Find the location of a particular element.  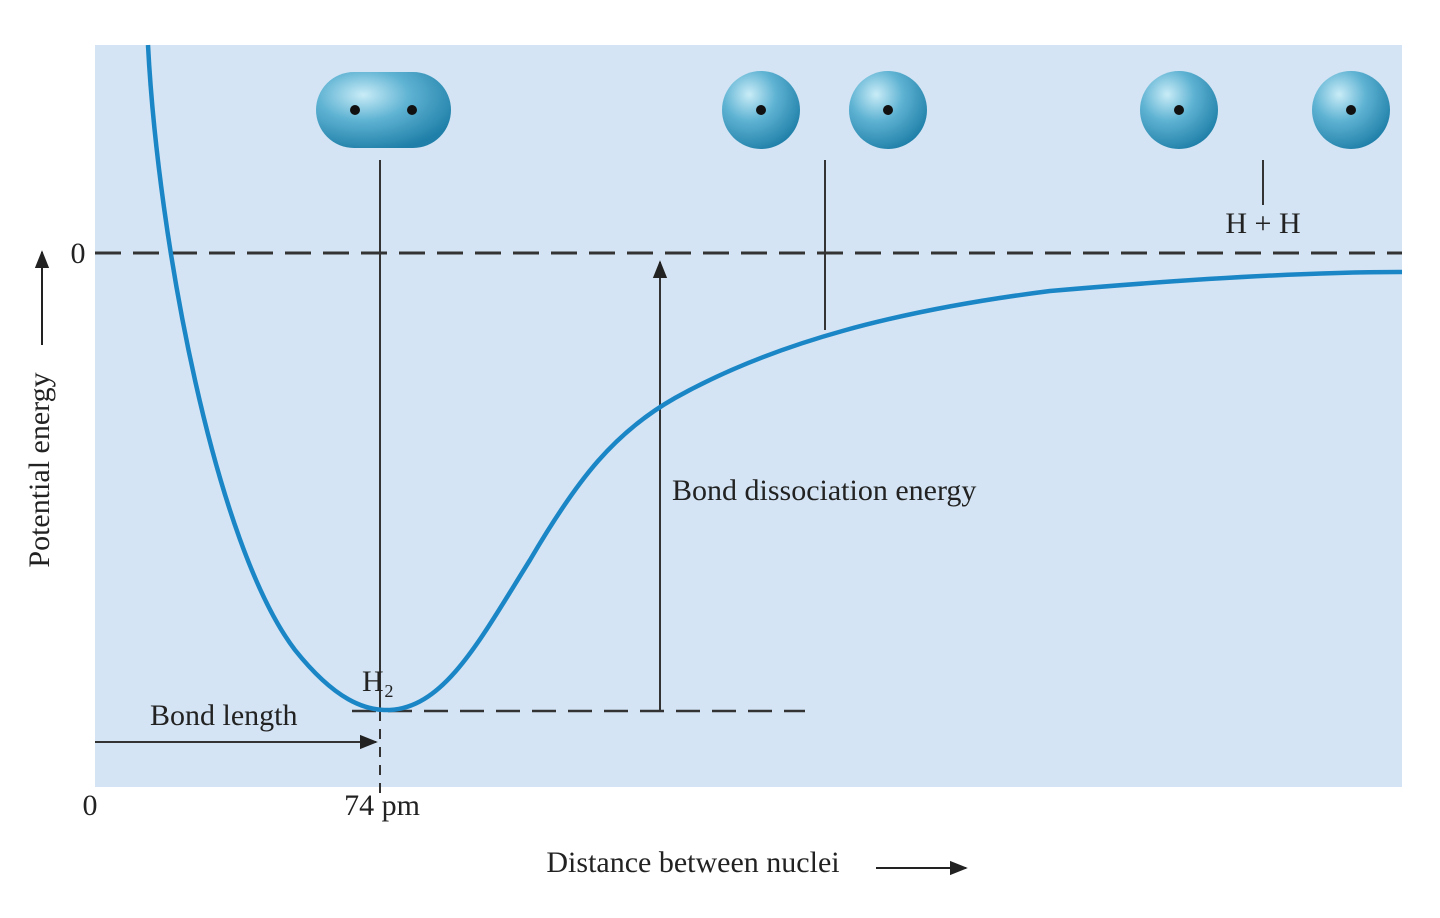

dissociation-label: Bond dissociation energy is located at coordinates (824, 490).